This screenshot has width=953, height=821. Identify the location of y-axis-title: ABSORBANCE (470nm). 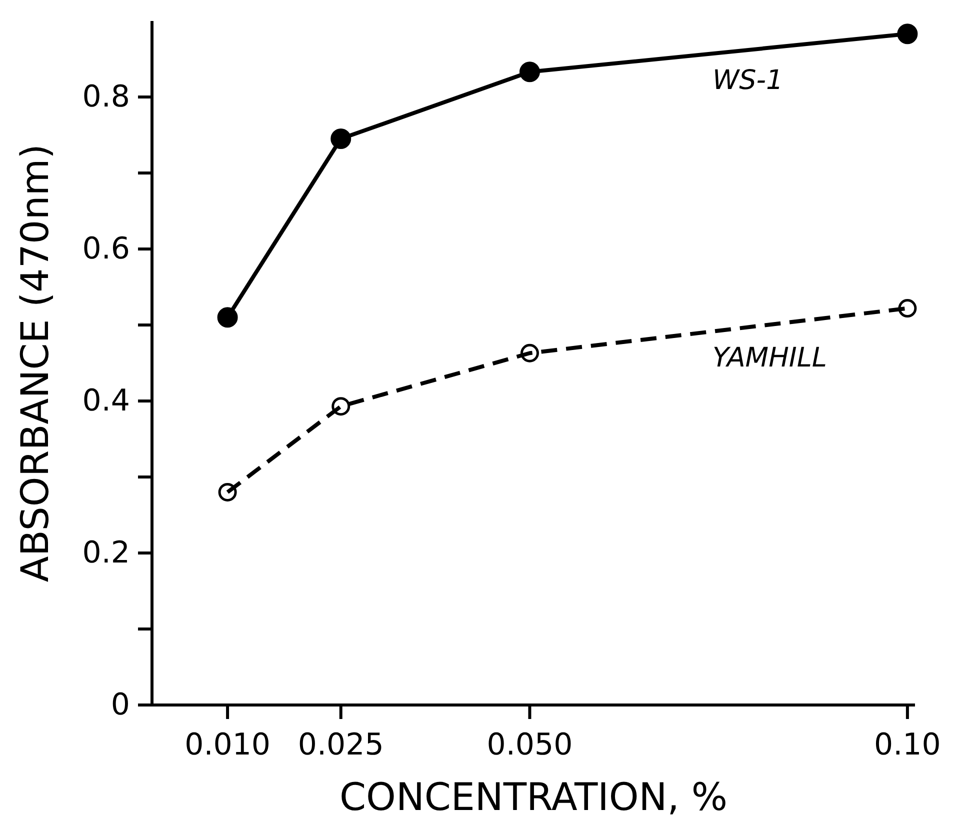
(35, 363).